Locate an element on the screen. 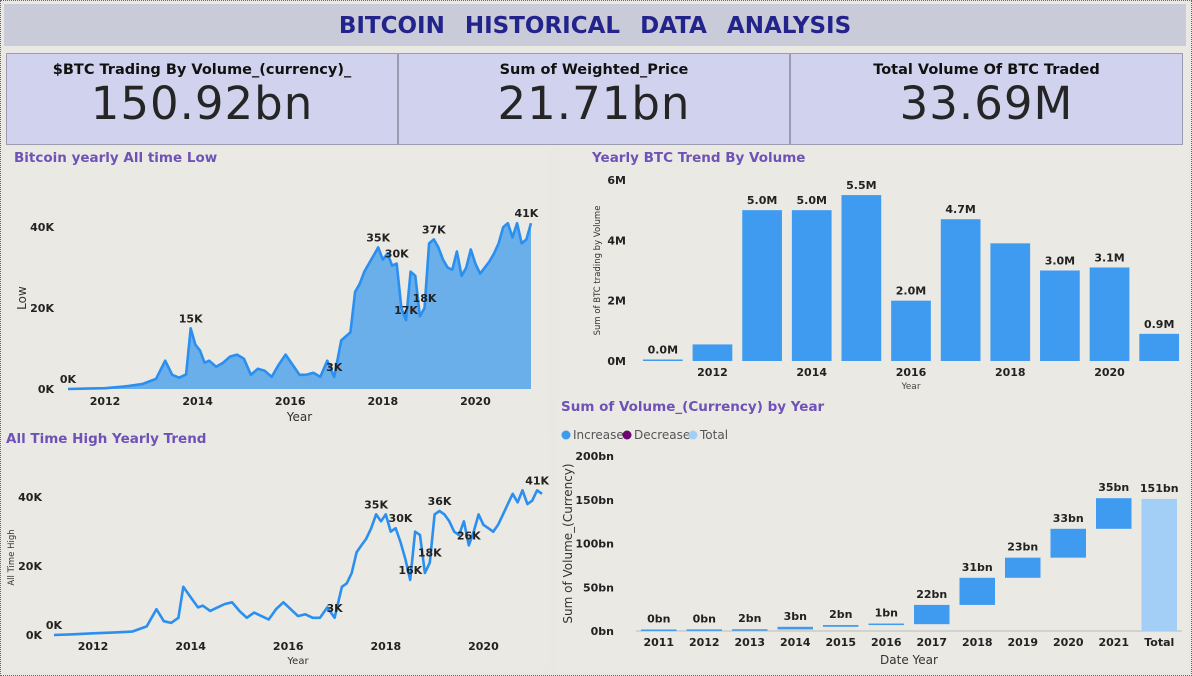 The width and height of the screenshot is (1192, 676). bar-value-label: 2.0M is located at coordinates (911, 291).